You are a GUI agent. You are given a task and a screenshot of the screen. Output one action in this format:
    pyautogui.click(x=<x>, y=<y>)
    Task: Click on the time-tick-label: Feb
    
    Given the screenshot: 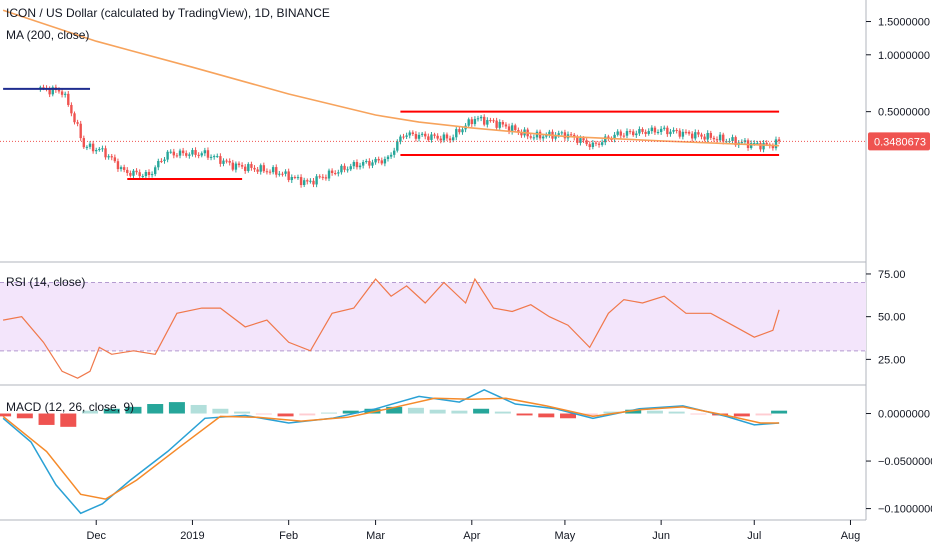 What is the action you would take?
    pyautogui.click(x=288, y=536)
    